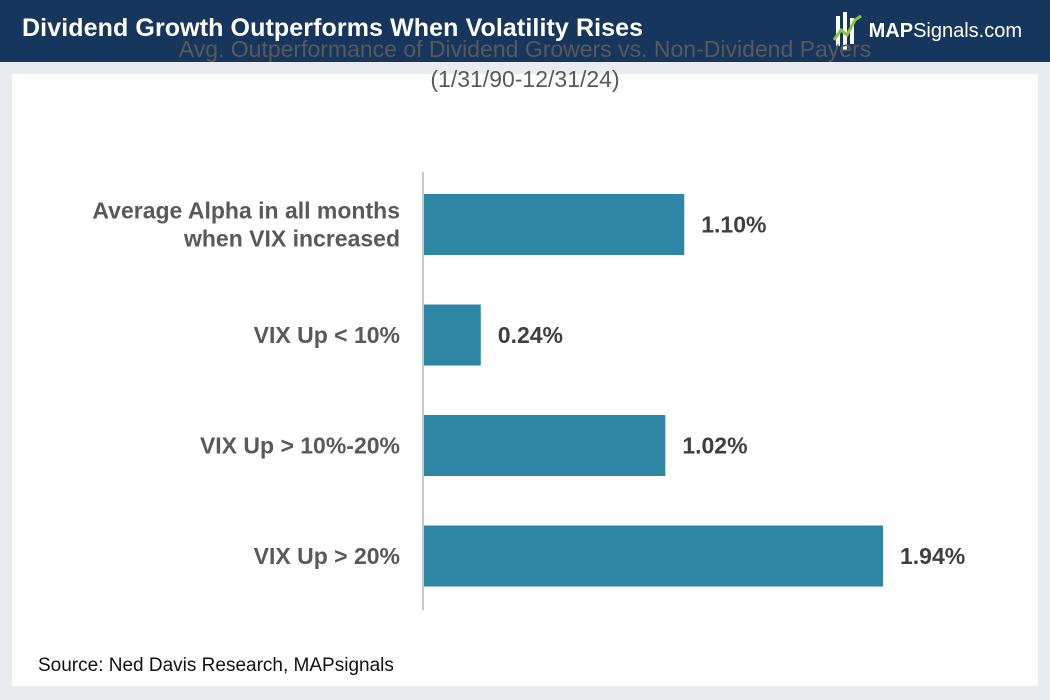 This screenshot has height=700, width=1050. What do you see at coordinates (327, 556) in the screenshot?
I see `category-label: VIX Up > 20%` at bounding box center [327, 556].